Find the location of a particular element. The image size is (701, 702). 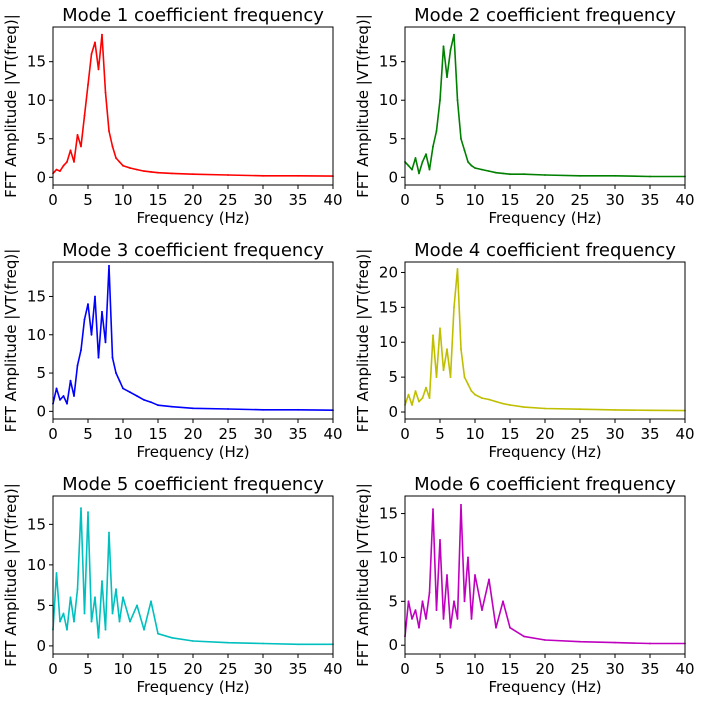

chart-title: Mode 5 coefficient frequency is located at coordinates (193, 484).